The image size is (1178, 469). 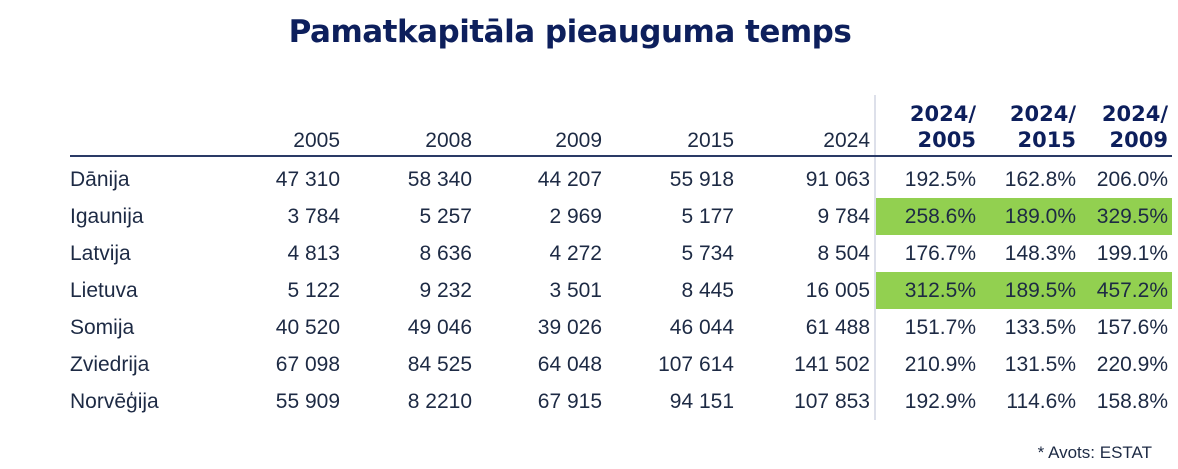 I want to click on page-title: Pamatkapitāla pieauguma temps, so click(x=570, y=32).